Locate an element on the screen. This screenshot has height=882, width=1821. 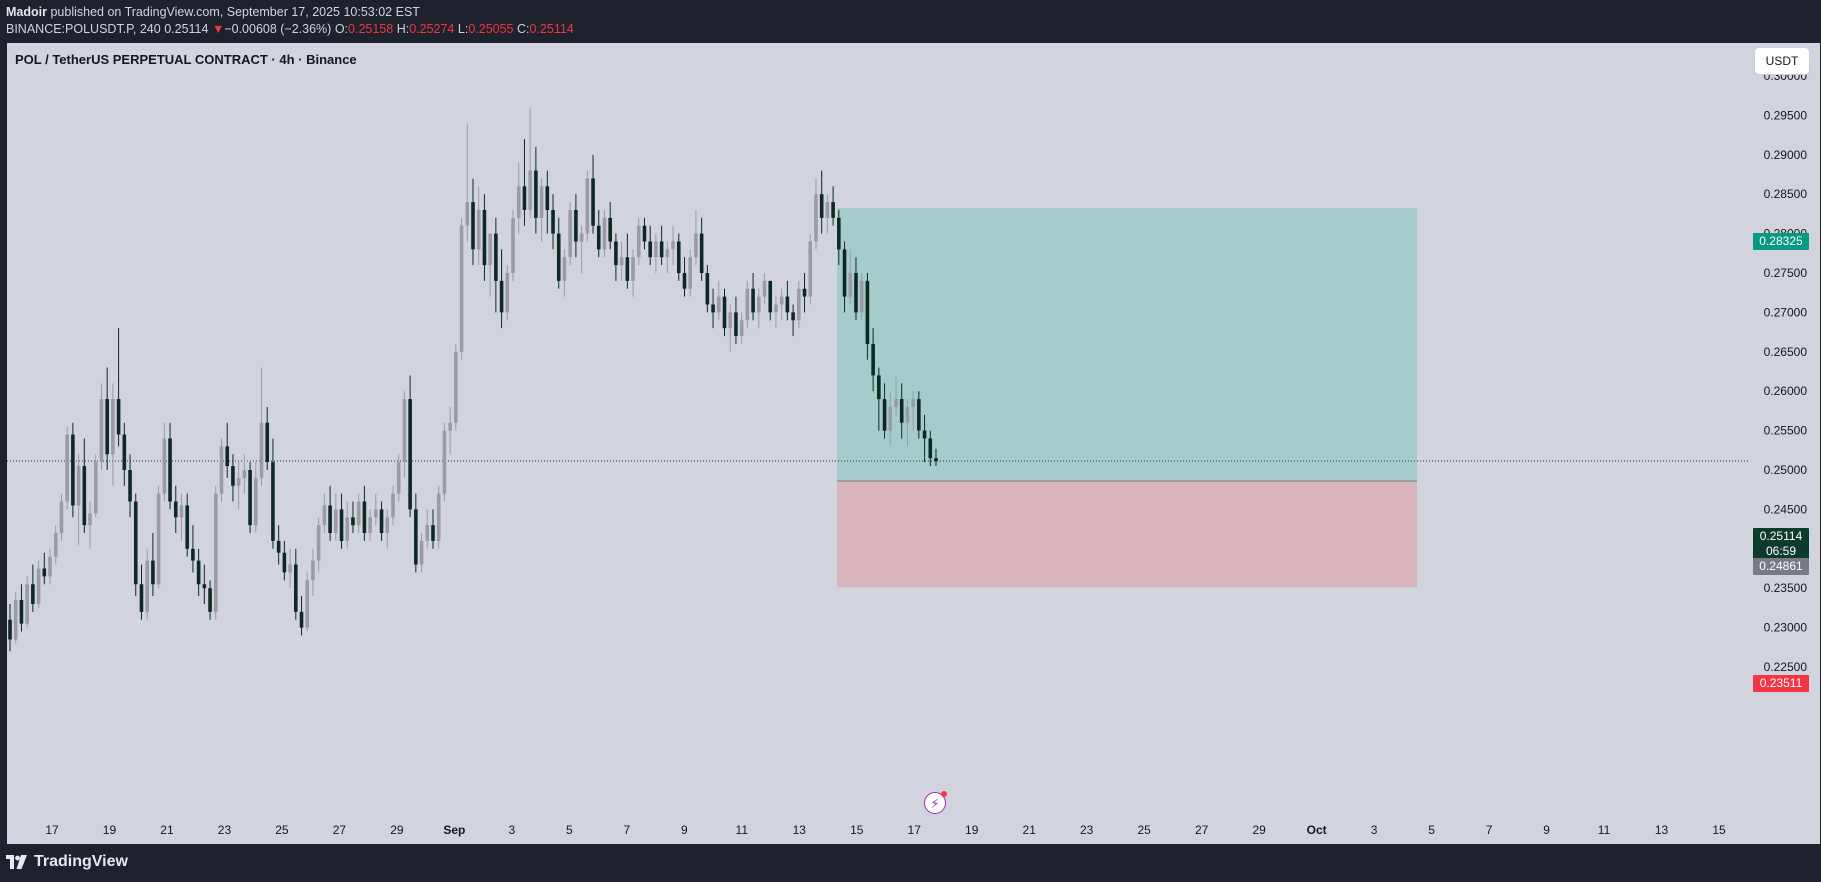
date-axis-label: 7 is located at coordinates (1489, 830).